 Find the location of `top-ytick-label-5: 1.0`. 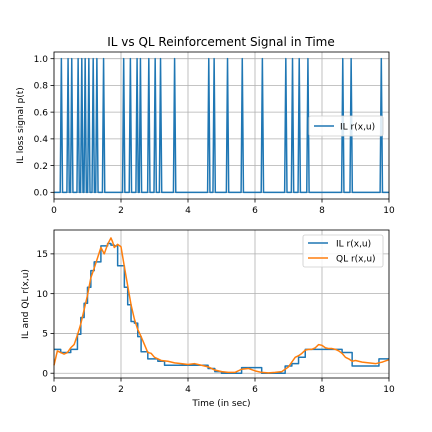

top-ytick-label-5: 1.0 is located at coordinates (41, 60).